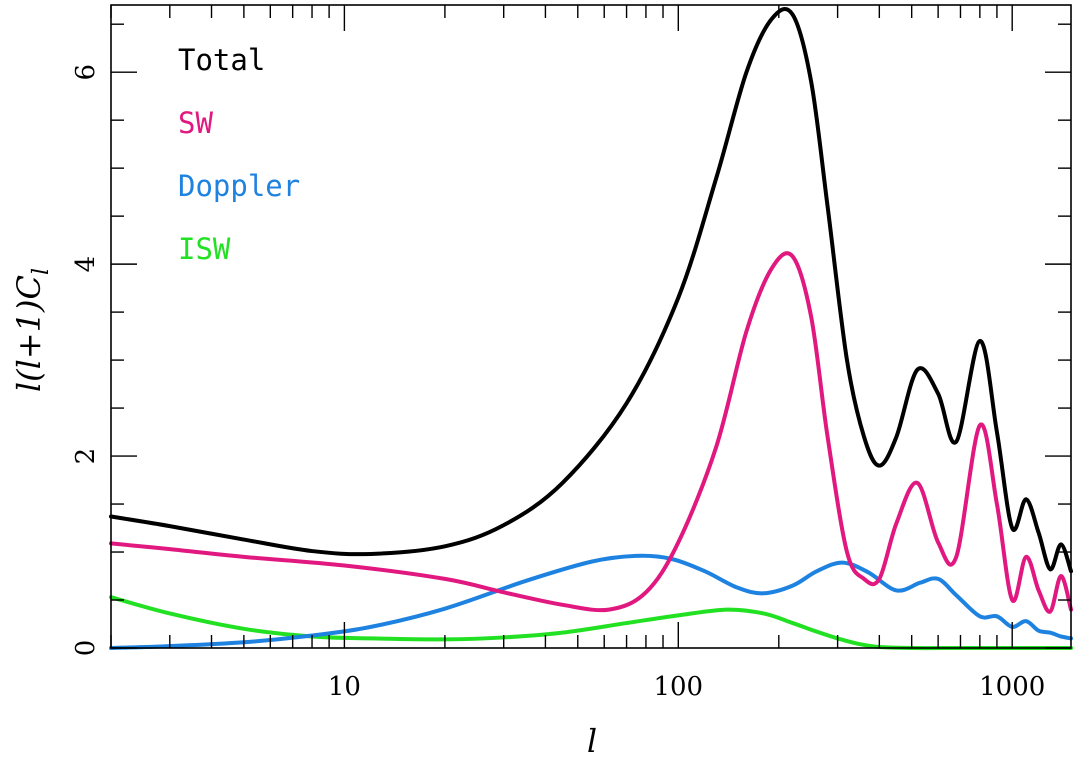 This screenshot has height=761, width=1075. Describe the element at coordinates (204, 249) in the screenshot. I see `legend-entry-isw: ISW` at that location.